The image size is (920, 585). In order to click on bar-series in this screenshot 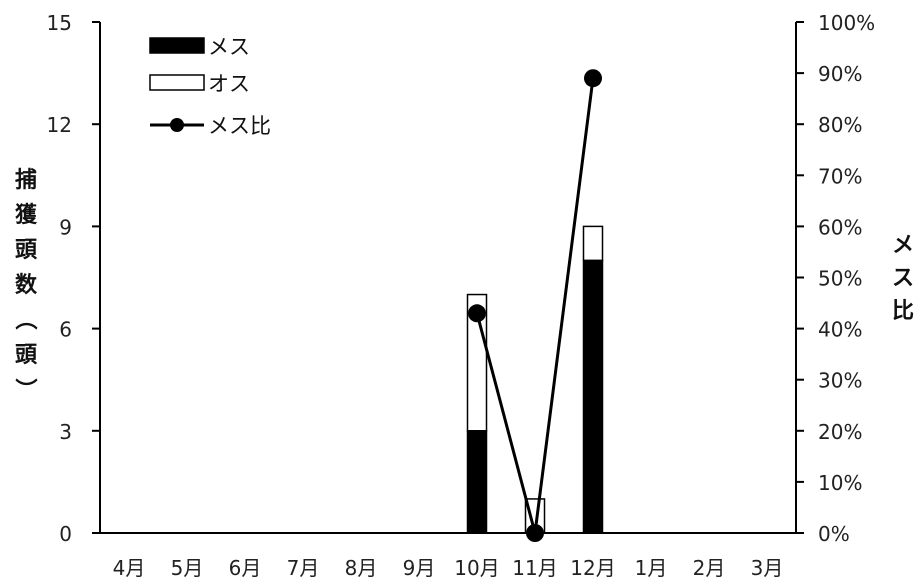, I will do `click(535, 379)`.